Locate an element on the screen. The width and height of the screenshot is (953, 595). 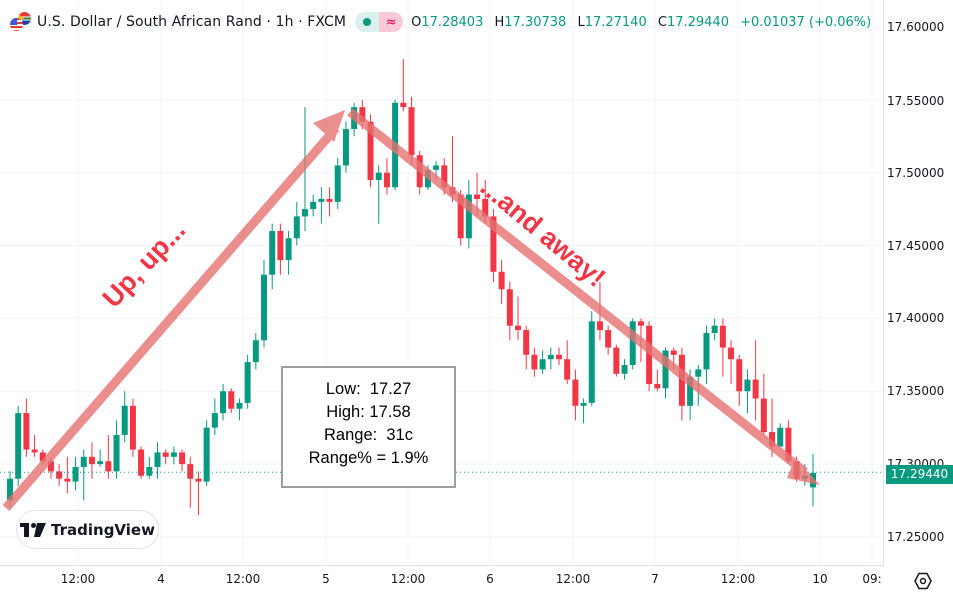
price-tick: 17.25000 is located at coordinates (916, 537).